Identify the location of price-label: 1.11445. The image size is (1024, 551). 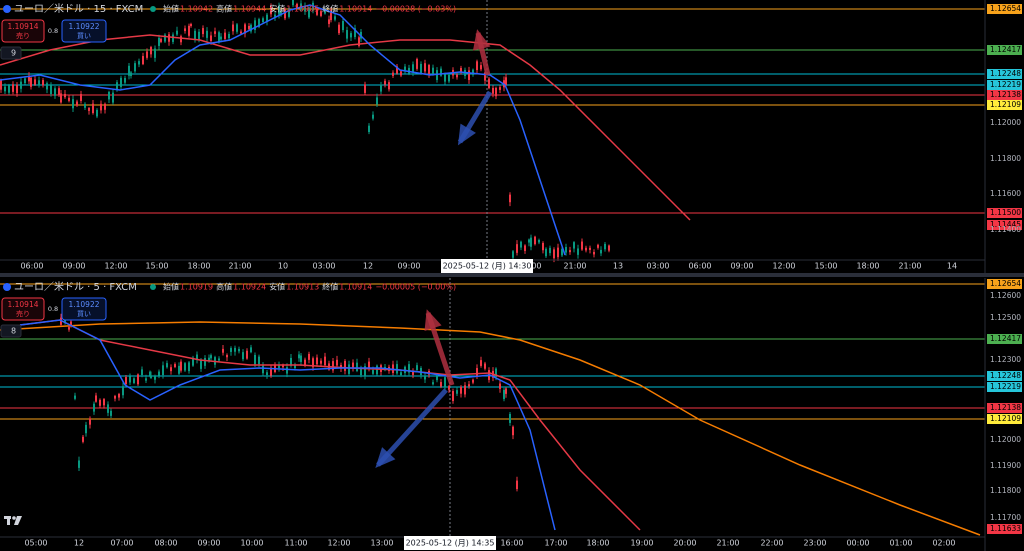
(1005, 224).